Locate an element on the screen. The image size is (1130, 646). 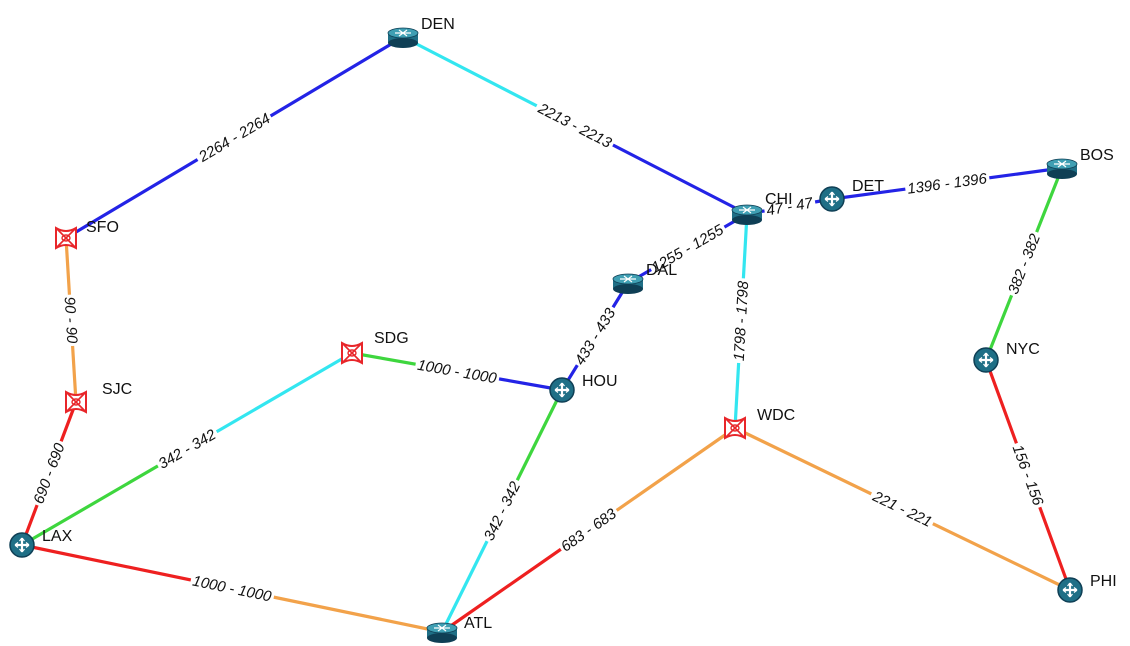
node-dal: DAL is located at coordinates (644, 278).